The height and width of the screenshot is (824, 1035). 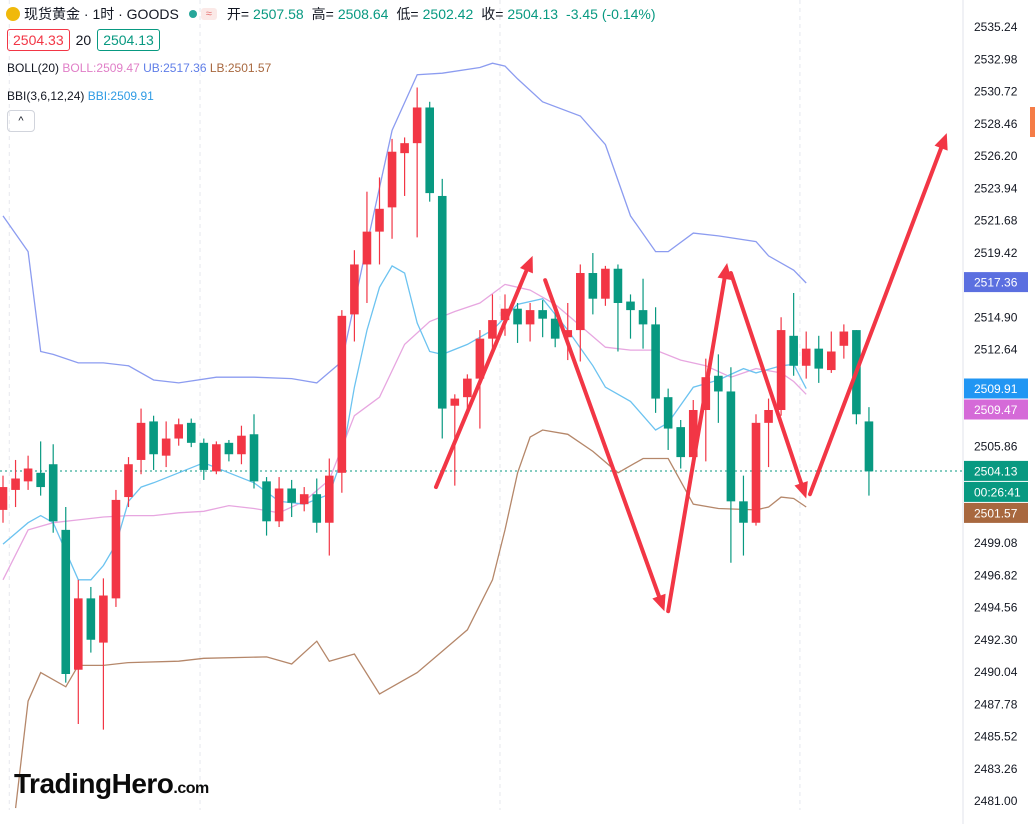 I want to click on price-tick-label: 2530.72, so click(x=996, y=92).